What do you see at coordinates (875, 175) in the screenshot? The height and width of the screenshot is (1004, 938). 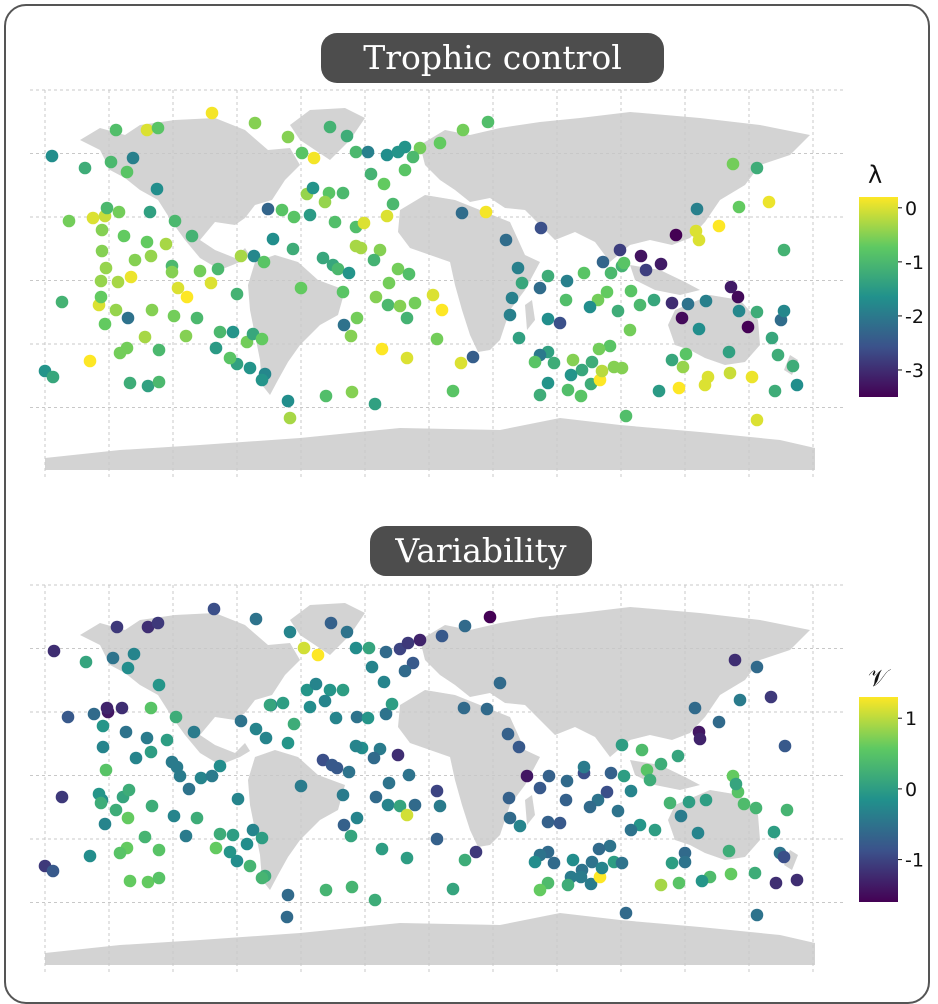 I see `colorbar-symbol: λ` at bounding box center [875, 175].